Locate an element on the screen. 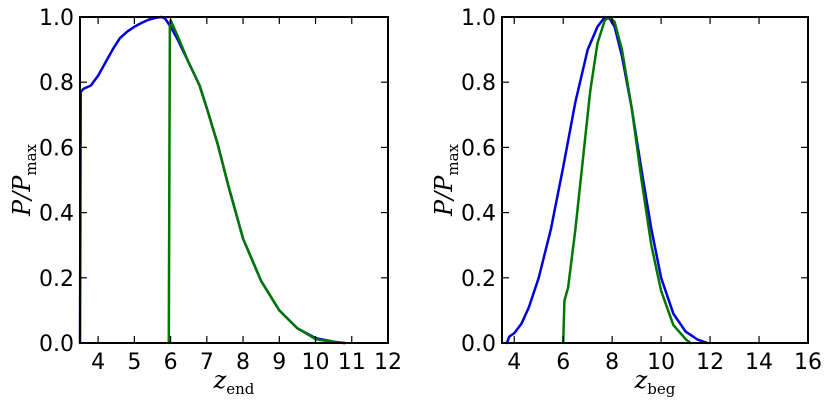  x-tick-label: 5 is located at coordinates (134, 362).